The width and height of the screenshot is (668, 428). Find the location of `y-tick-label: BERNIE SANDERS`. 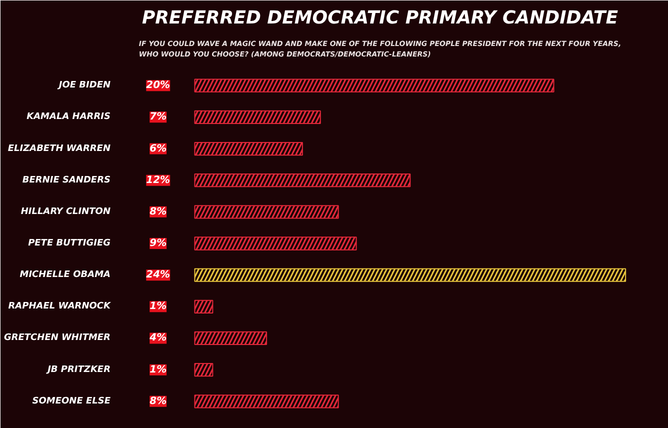

y-tick-label: BERNIE SANDERS is located at coordinates (66, 180).